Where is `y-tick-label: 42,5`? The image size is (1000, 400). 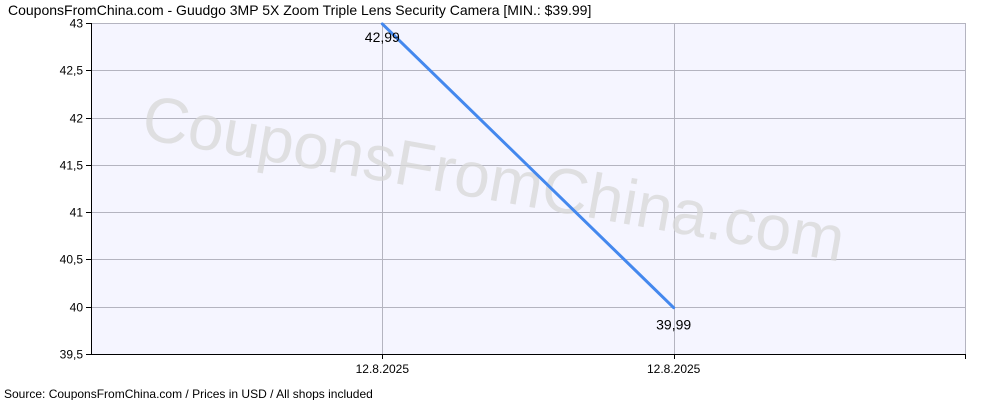 y-tick-label: 42,5 is located at coordinates (72, 71).